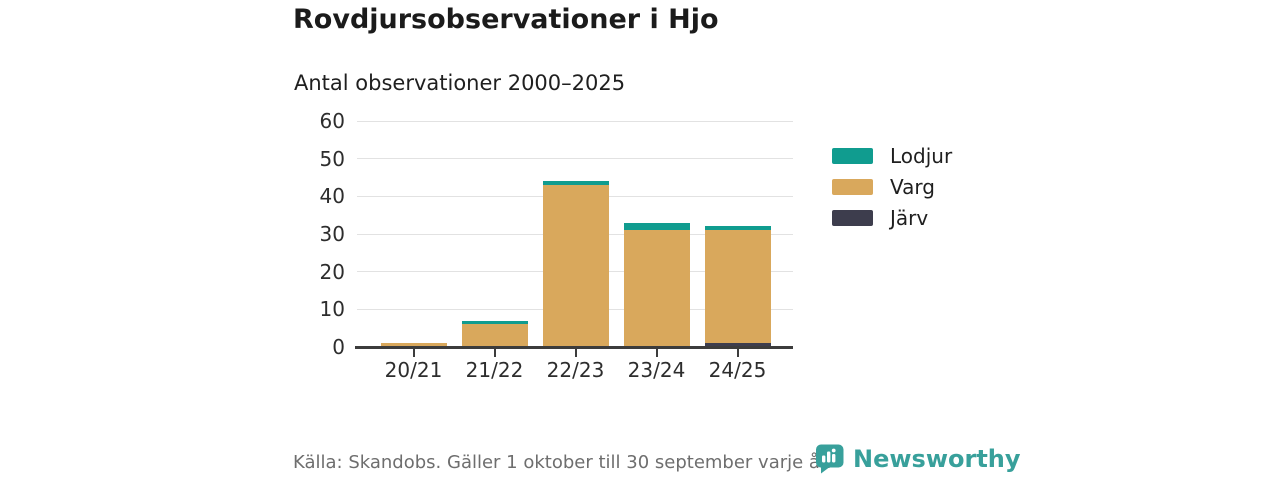 The width and height of the screenshot is (1280, 480). What do you see at coordinates (413, 345) in the screenshot?
I see `bar-segment-varg-20/21` at bounding box center [413, 345].